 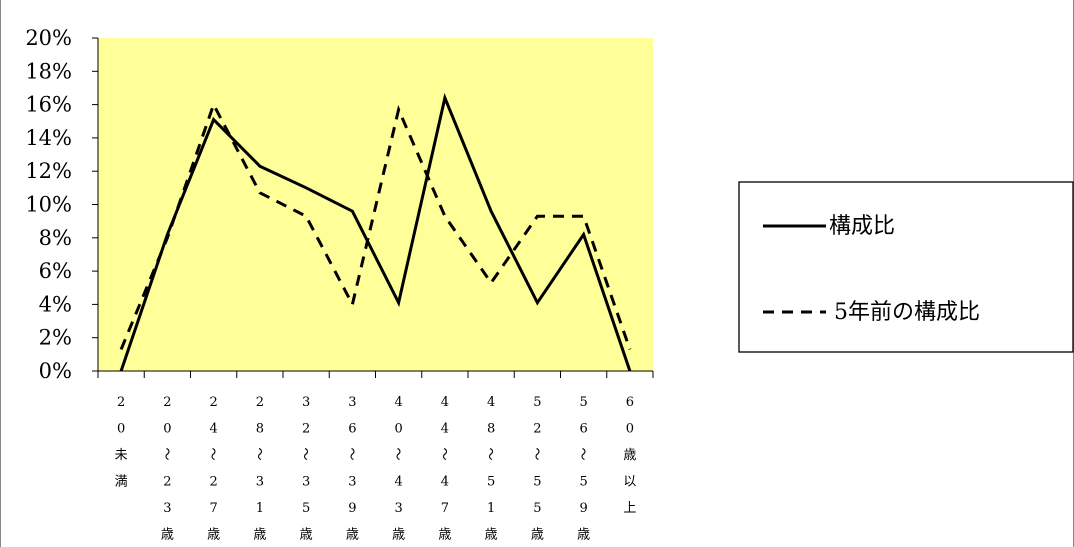 I want to click on x-tick-label: 4 4 〜 4 7 歳, so click(x=444, y=469).